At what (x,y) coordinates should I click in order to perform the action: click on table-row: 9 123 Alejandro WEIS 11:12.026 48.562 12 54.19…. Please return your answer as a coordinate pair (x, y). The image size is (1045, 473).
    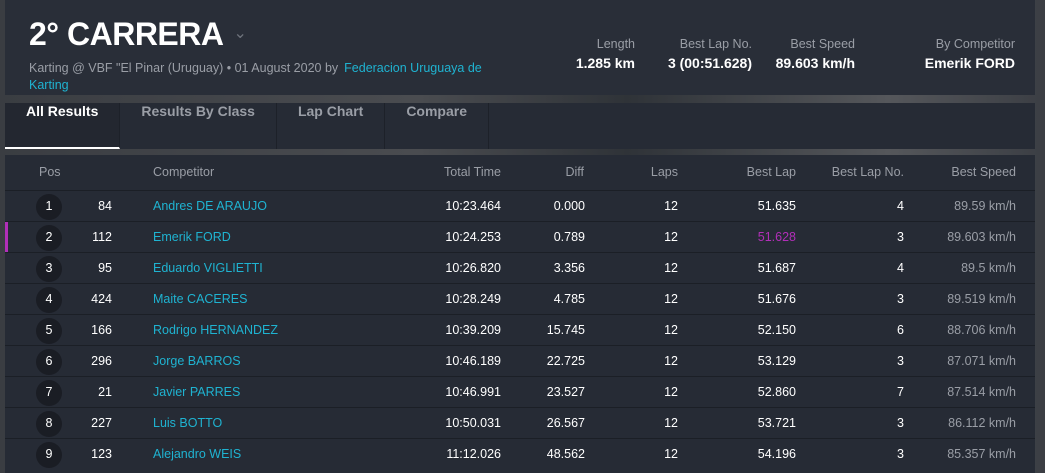
    Looking at the image, I should click on (520, 453).